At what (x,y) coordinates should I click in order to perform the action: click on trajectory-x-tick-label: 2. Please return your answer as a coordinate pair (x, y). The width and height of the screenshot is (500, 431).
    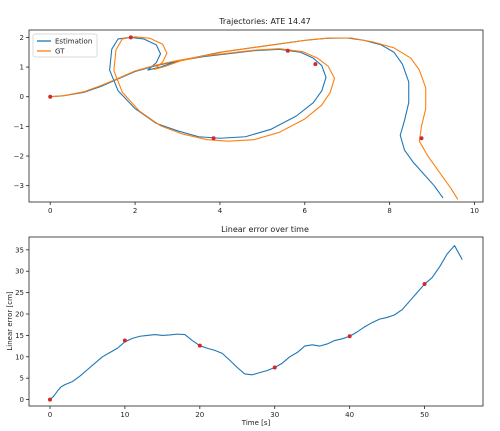
    Looking at the image, I should click on (135, 211).